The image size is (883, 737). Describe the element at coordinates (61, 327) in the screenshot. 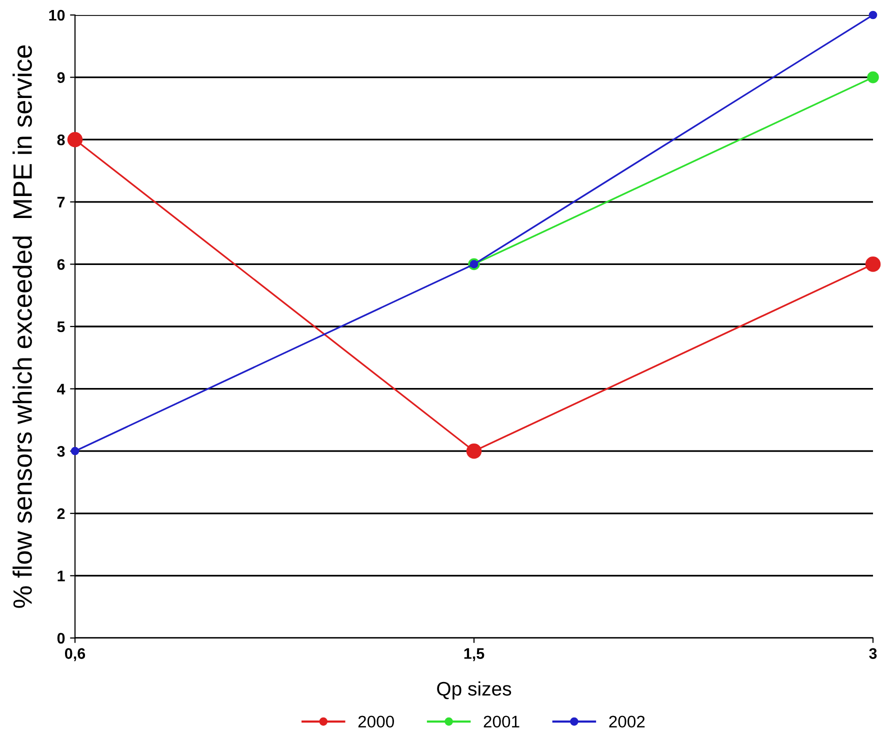

I see `y-tick-label: 5` at that location.